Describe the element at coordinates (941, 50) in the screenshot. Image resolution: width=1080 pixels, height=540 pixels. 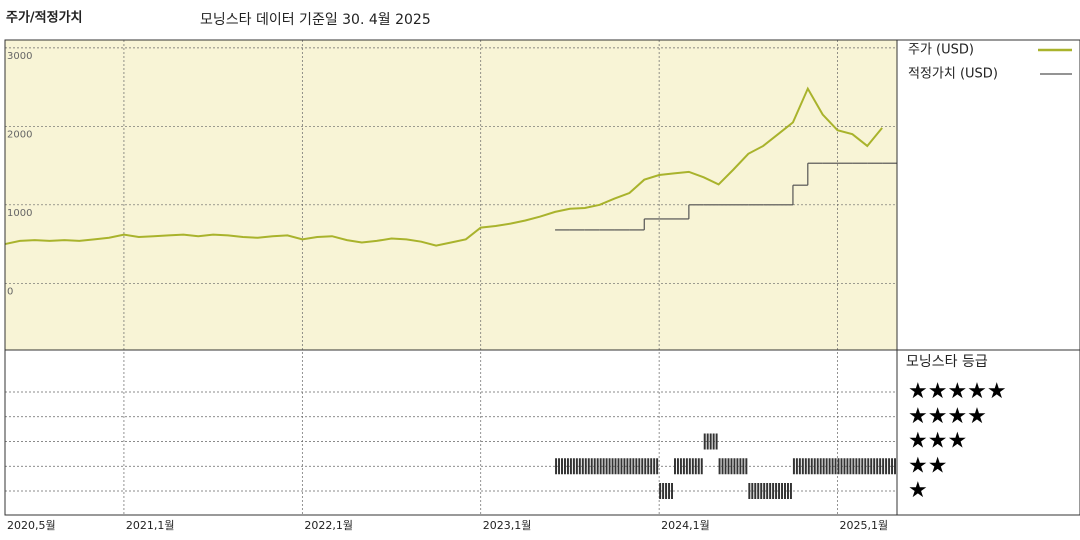
I see `legend-label: 주가 (USD)` at that location.